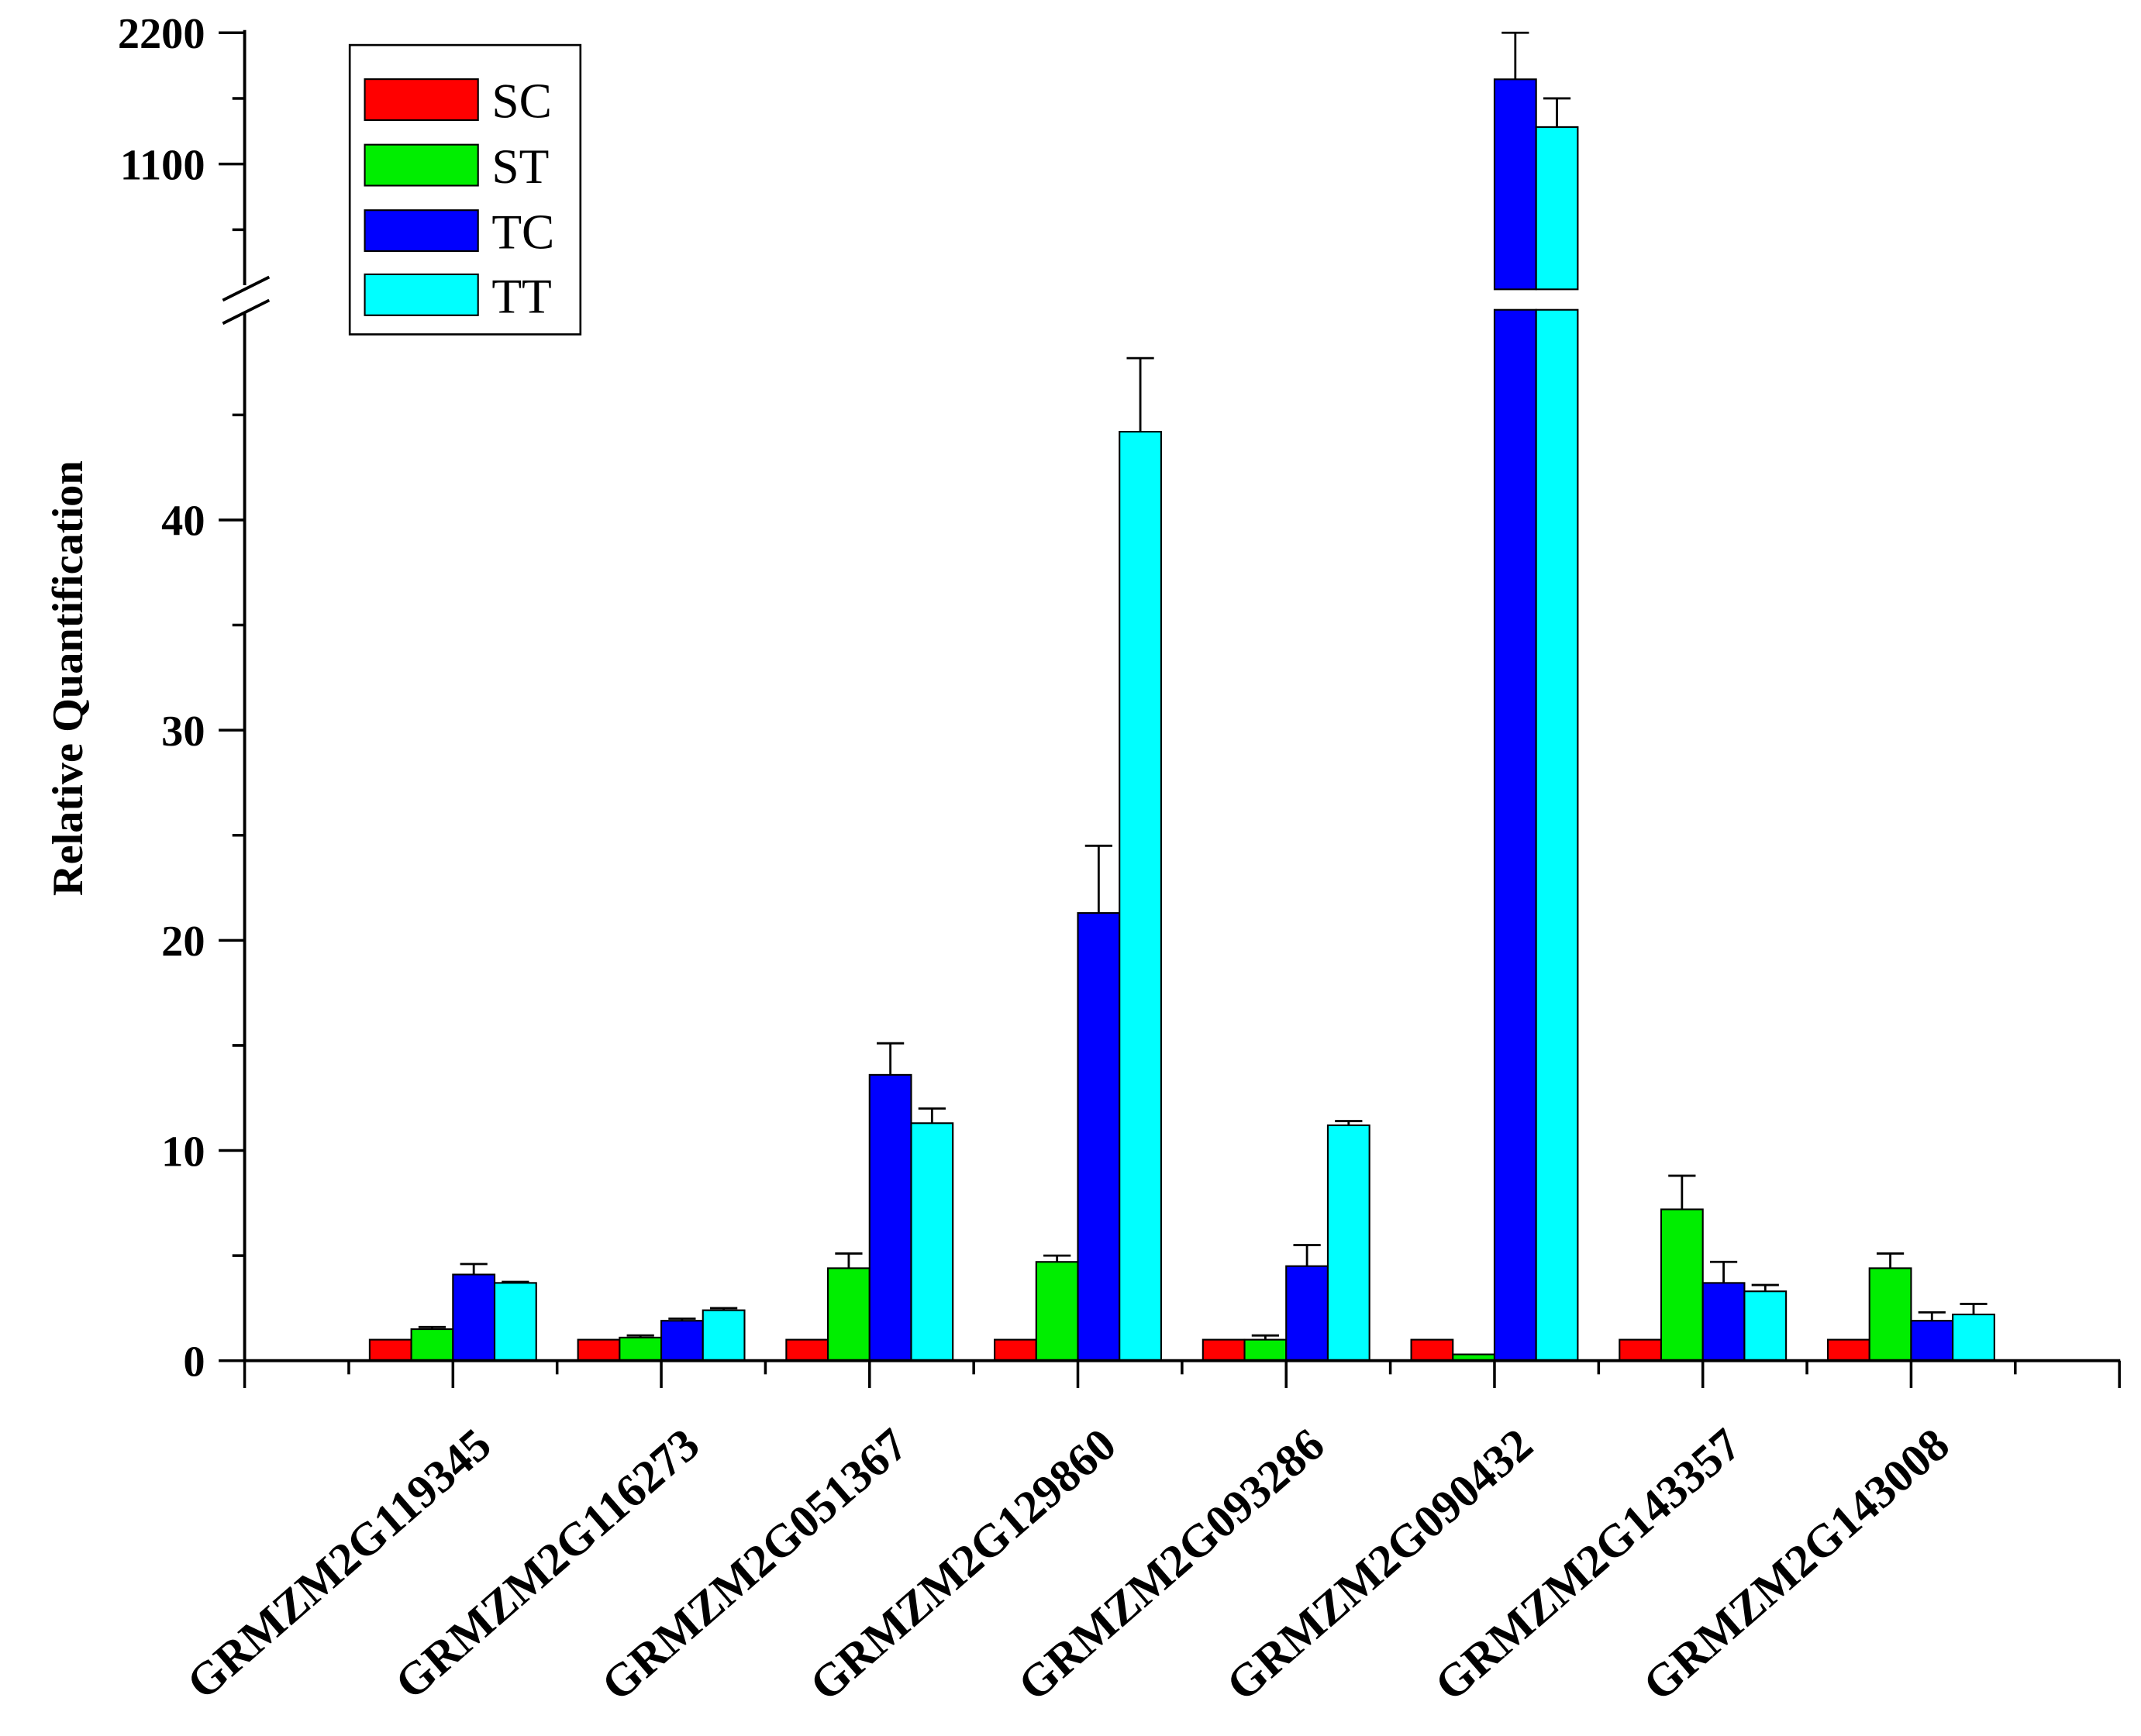 The width and height of the screenshot is (2141, 1736). What do you see at coordinates (641, 1349) in the screenshot?
I see `bar-st-grmzm2g116273` at bounding box center [641, 1349].